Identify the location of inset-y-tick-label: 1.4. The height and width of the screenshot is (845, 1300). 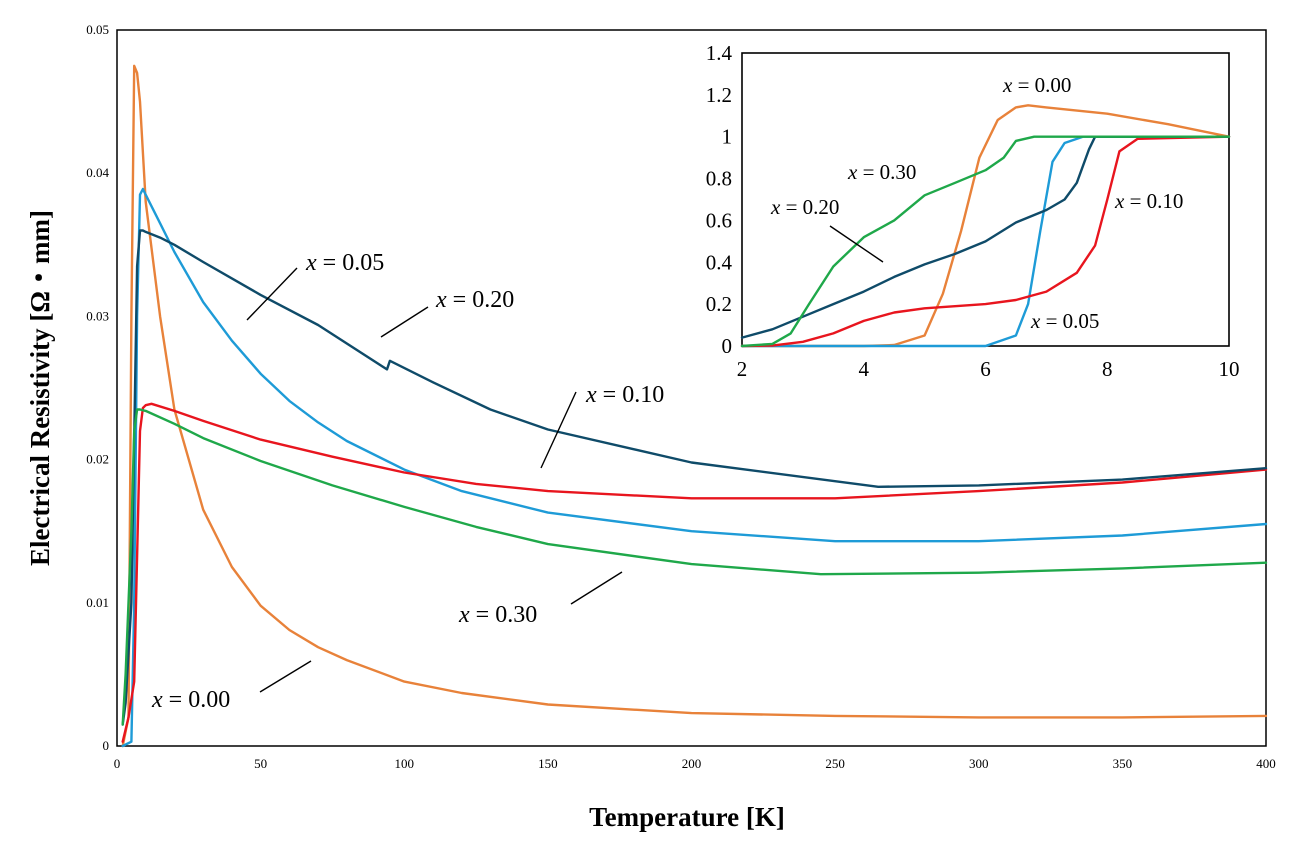
(719, 53).